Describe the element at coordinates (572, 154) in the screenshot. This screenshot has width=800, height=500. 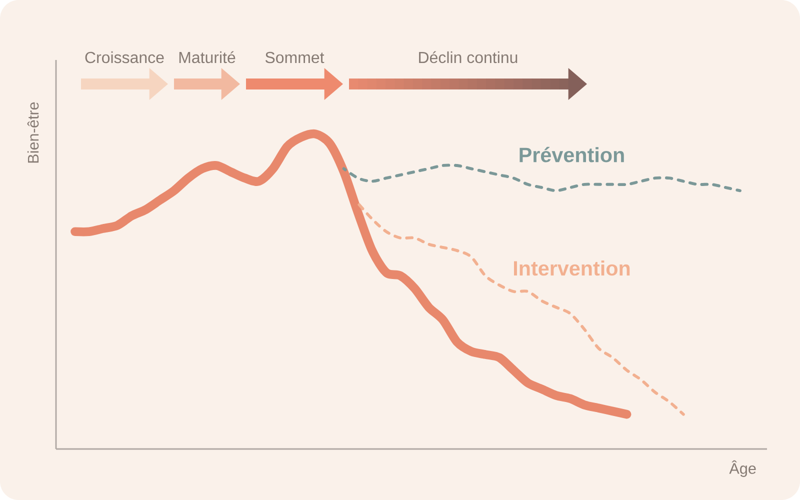
I see `series-label: Prévention` at that location.